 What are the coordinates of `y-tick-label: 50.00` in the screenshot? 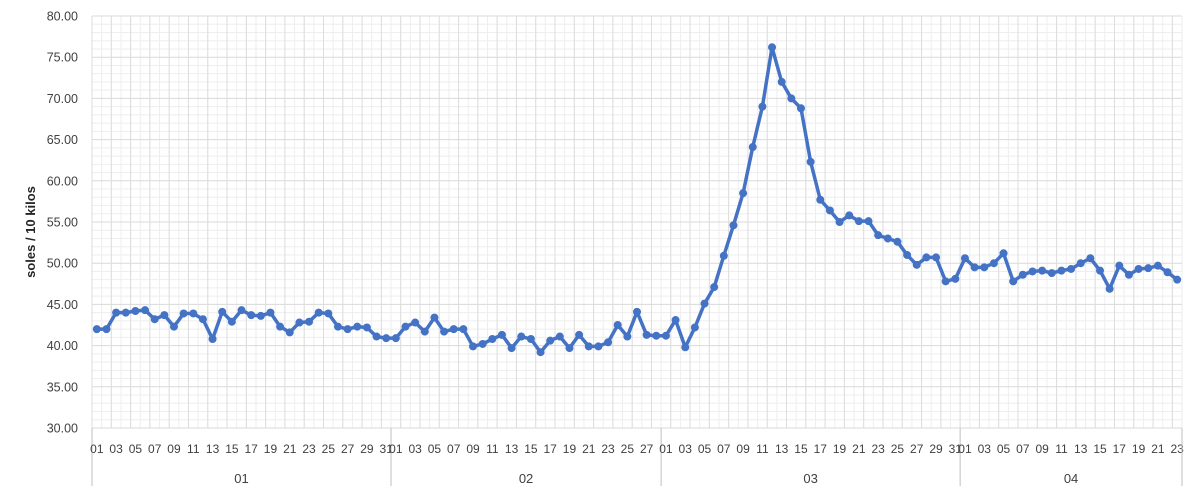 It's located at (62, 264).